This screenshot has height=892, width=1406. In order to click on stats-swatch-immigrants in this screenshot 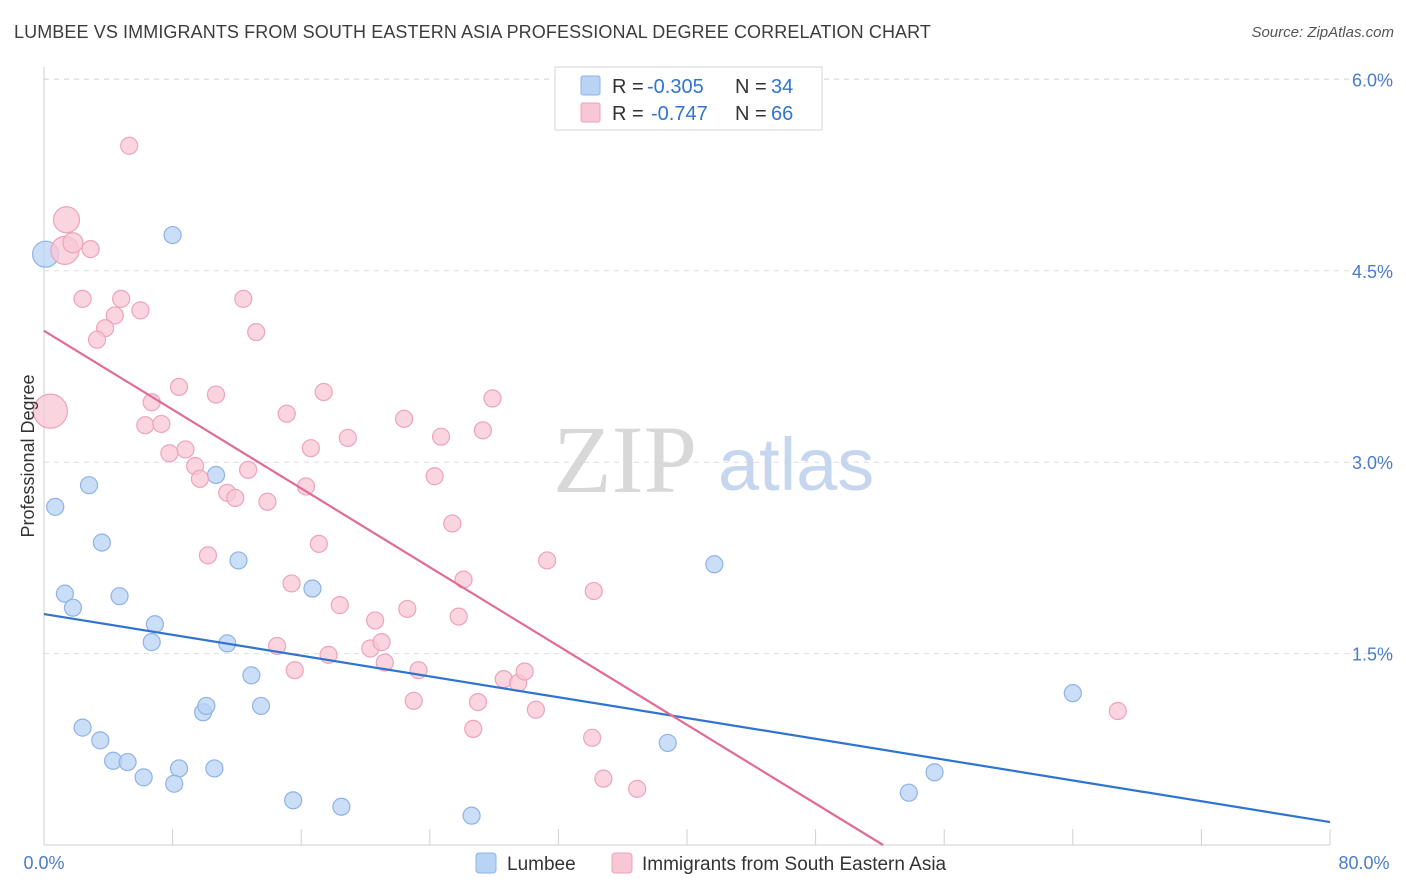, I will do `click(590, 112)`.